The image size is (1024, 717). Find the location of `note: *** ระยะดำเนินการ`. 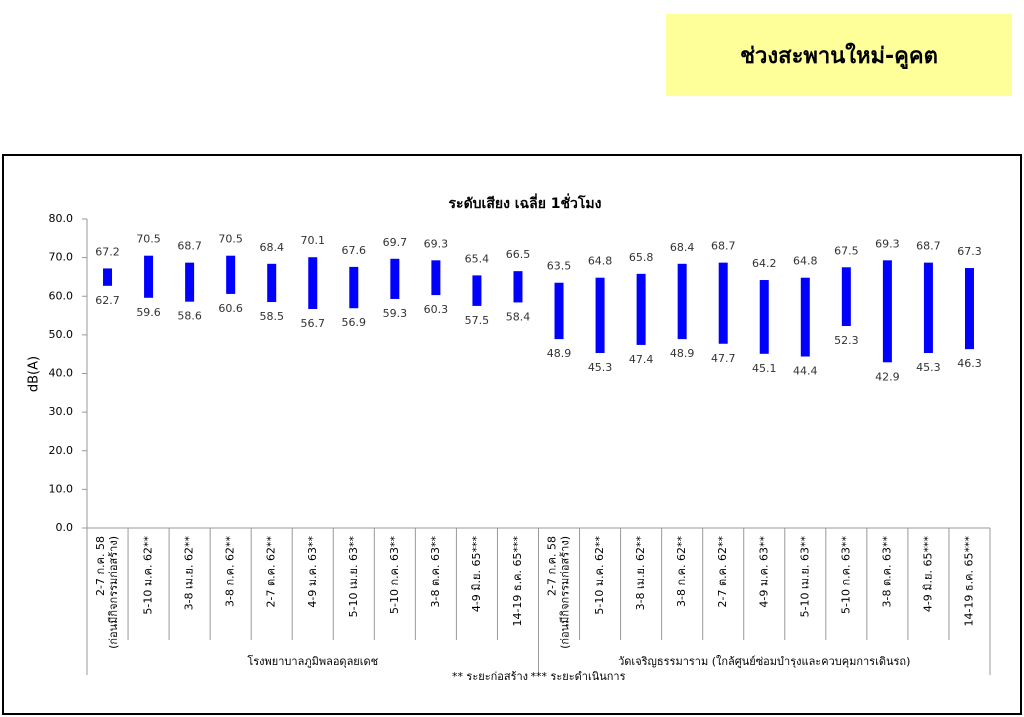

note: *** ระยะดำเนินการ is located at coordinates (577, 676).